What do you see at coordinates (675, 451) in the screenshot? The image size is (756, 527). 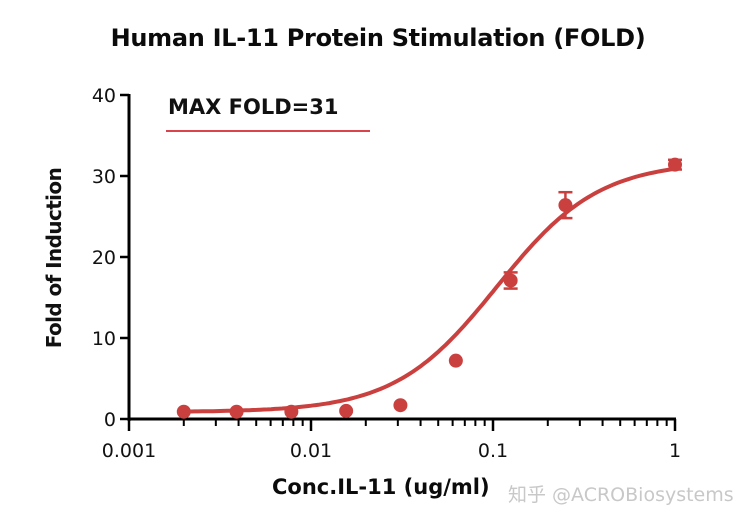 I see `x-tick-label: 1` at bounding box center [675, 451].